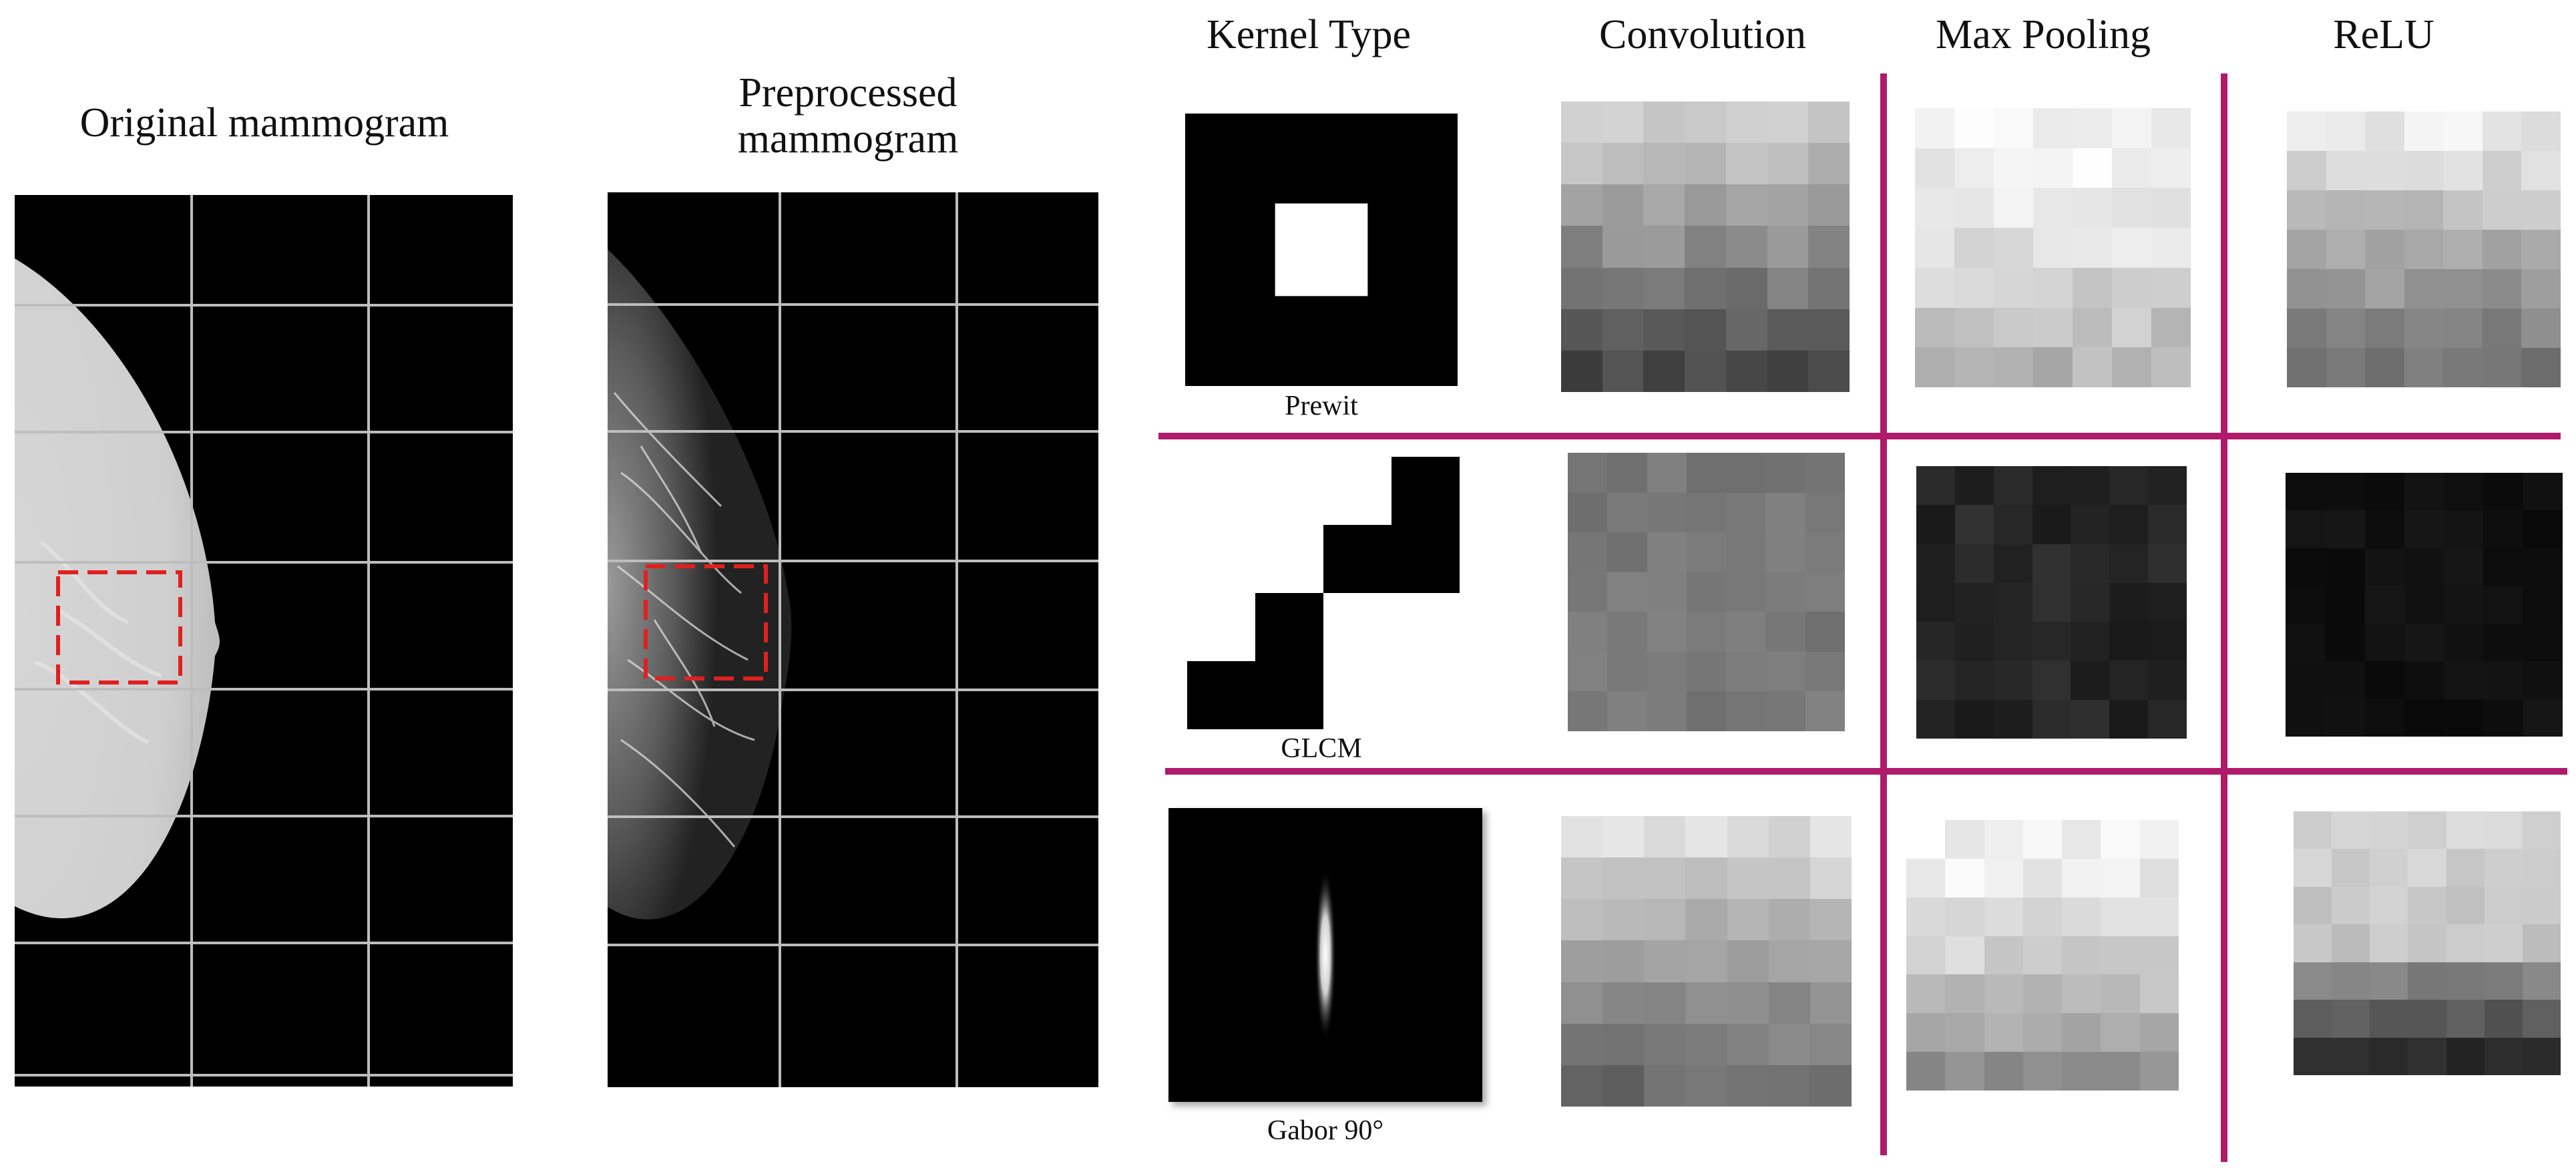 This screenshot has height=1172, width=2576. I want to click on feature-map-prewitt-relu, so click(2424, 250).